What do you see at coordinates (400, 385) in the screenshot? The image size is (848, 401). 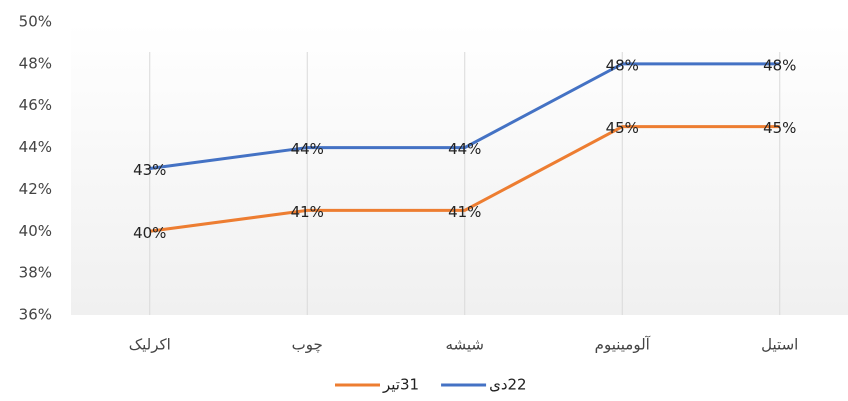 I see `legend-label: 31تیر` at bounding box center [400, 385].